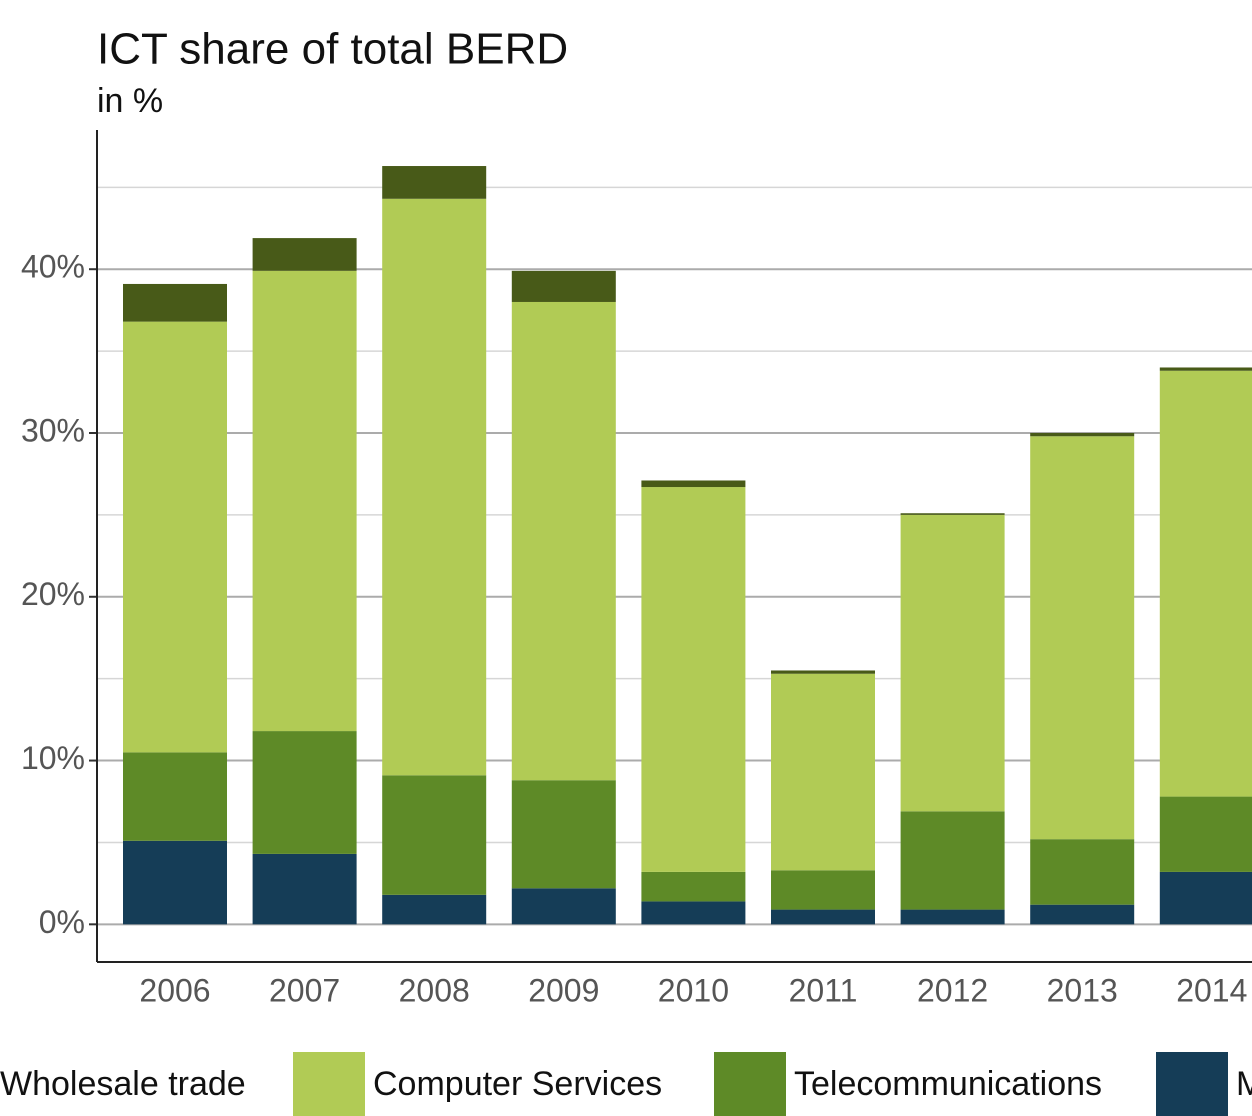 The image size is (1252, 1116). What do you see at coordinates (1082, 990) in the screenshot?
I see `x-tick-label: 2013` at bounding box center [1082, 990].